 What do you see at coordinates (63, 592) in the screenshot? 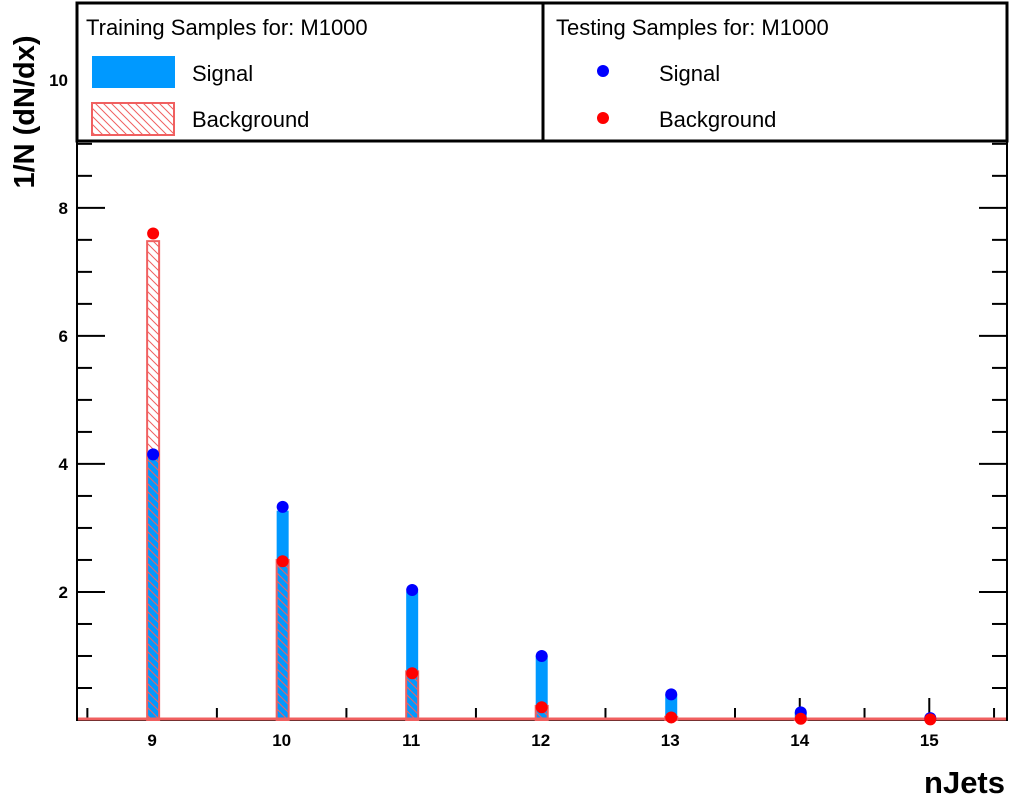
I see `y-tick-label: 2` at bounding box center [63, 592].